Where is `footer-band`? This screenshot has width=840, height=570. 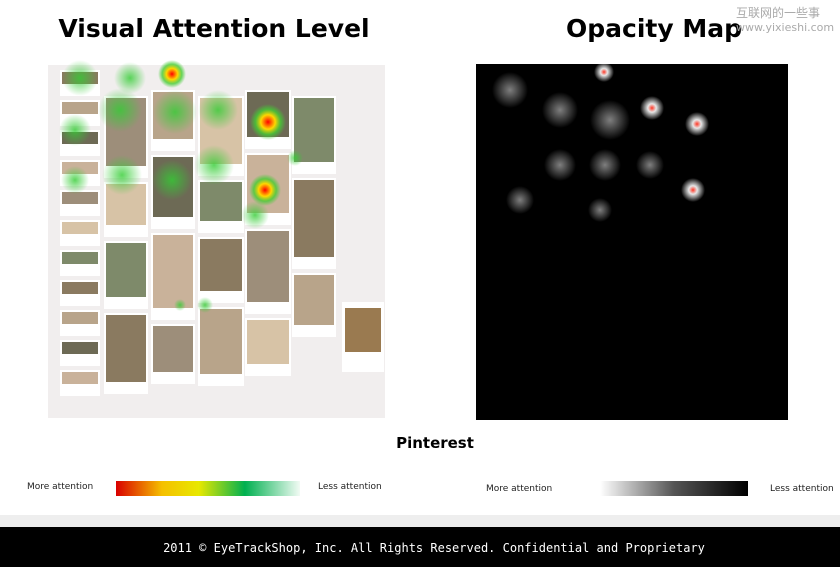
footer-band is located at coordinates (420, 521).